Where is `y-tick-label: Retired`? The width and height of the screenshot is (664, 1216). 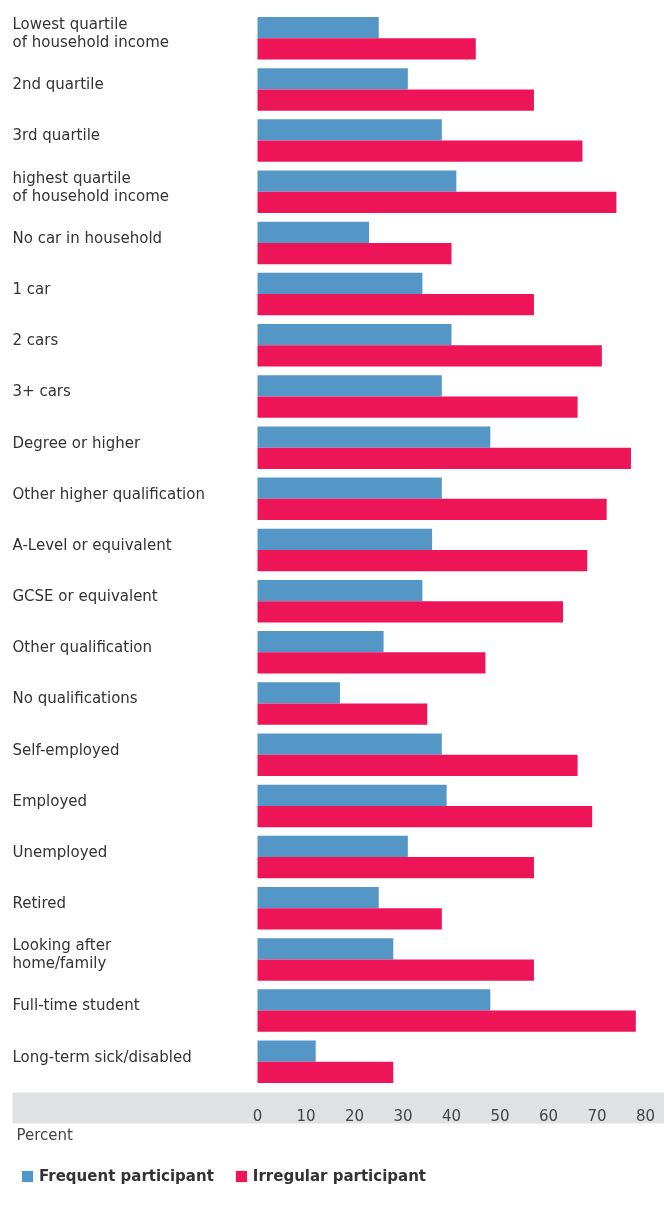 y-tick-label: Retired is located at coordinates (39, 903).